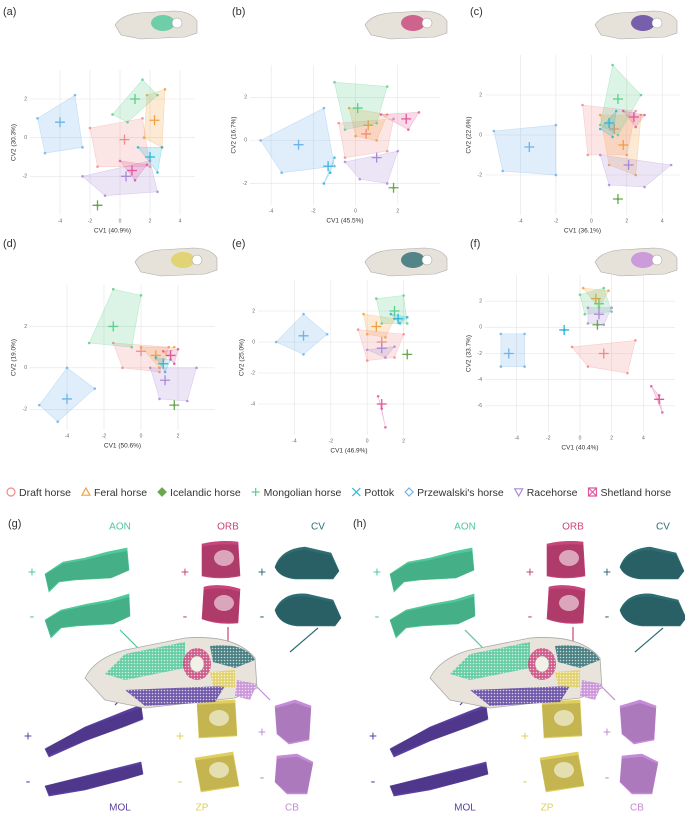 The width and height of the screenshot is (685, 817). I want to click on panel-label: (g), so click(14, 524).